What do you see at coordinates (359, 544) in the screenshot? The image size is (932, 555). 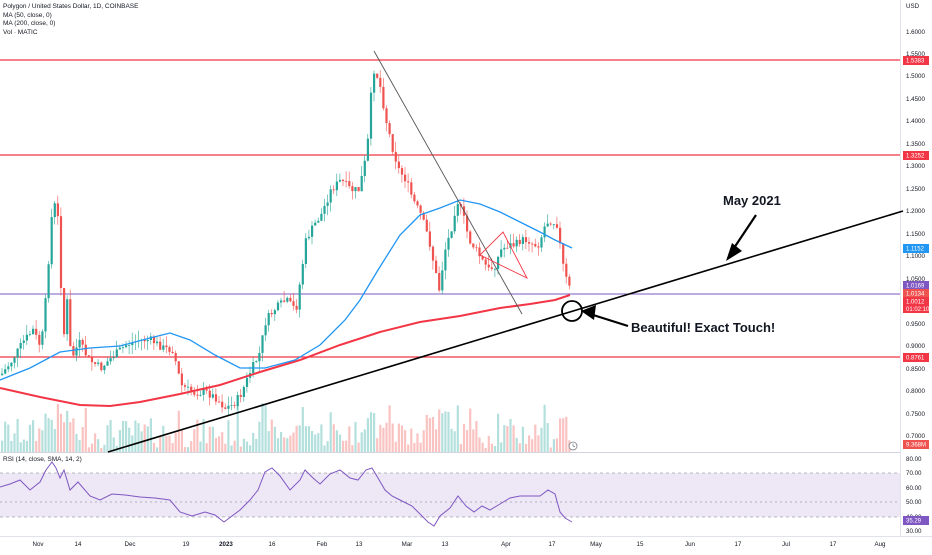 I see `time-tick-label: 13` at bounding box center [359, 544].